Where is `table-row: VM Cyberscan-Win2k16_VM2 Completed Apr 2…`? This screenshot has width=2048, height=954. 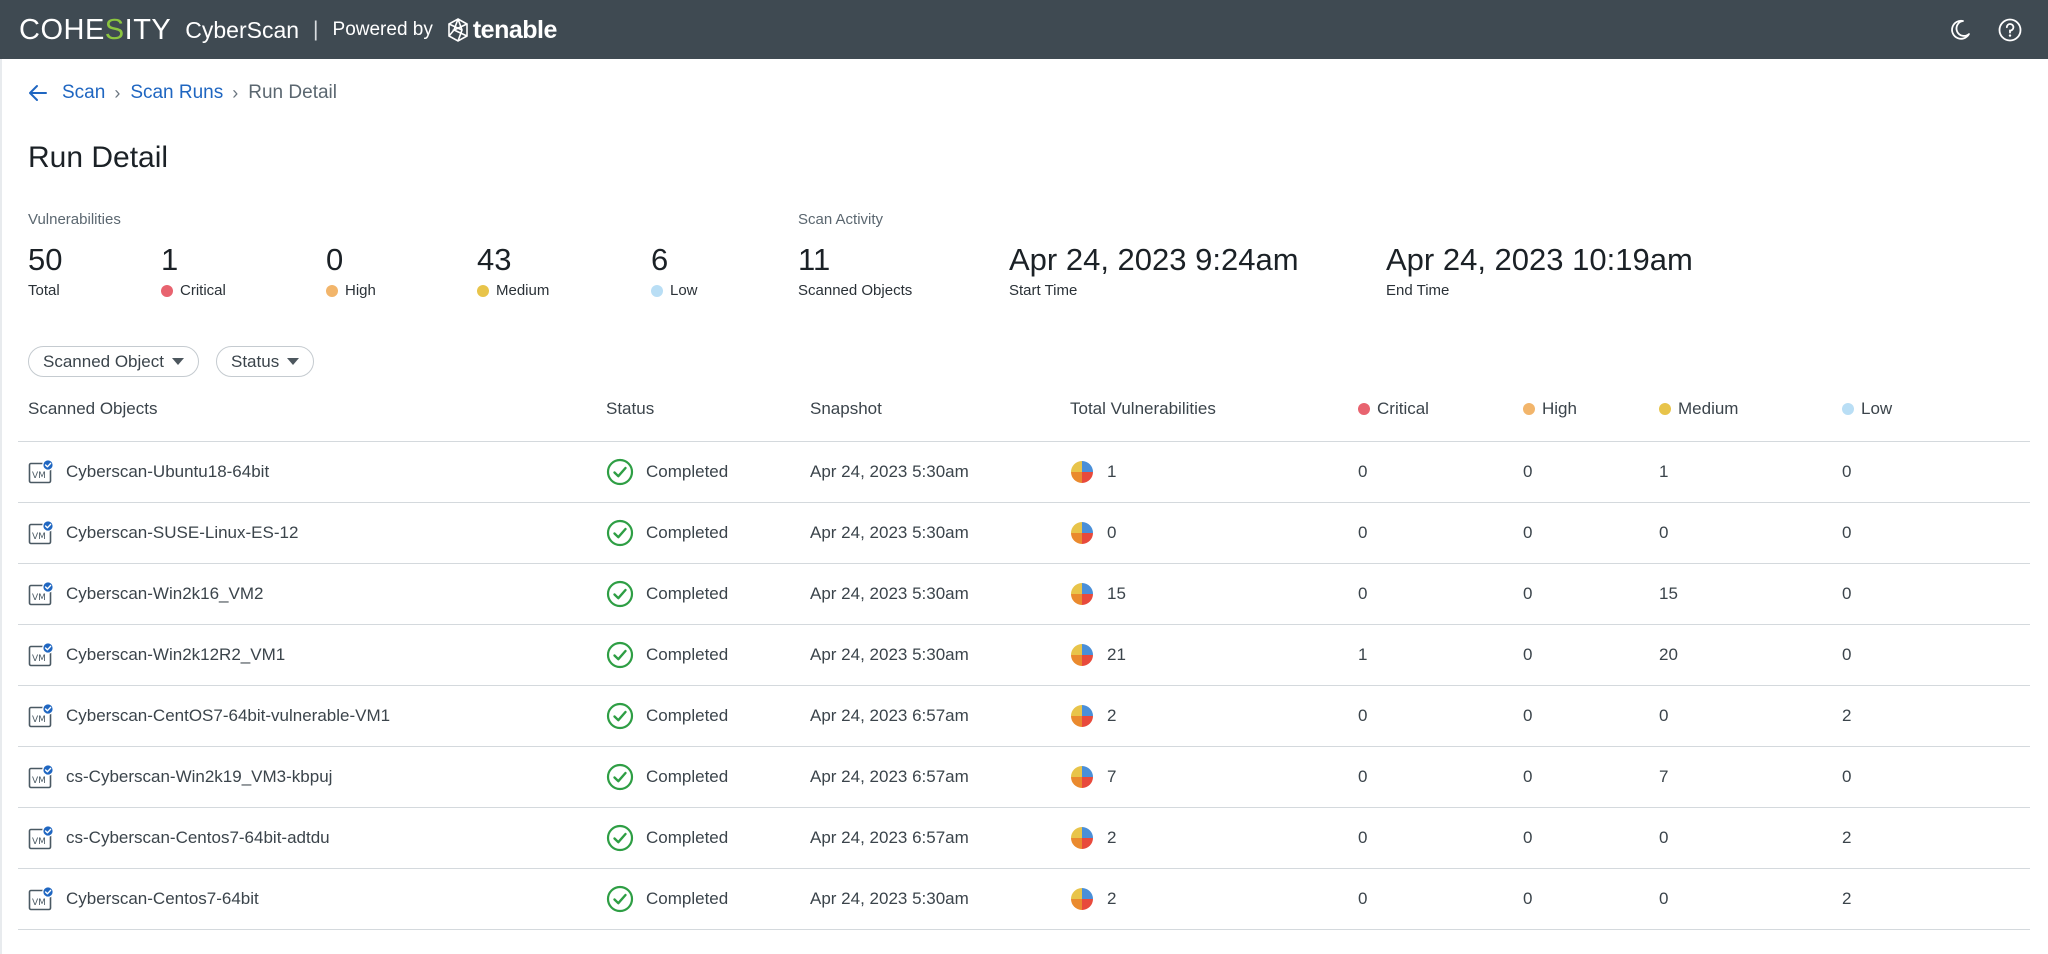 table-row: VM Cyberscan-Win2k16_VM2 Completed Apr 2… is located at coordinates (1024, 594).